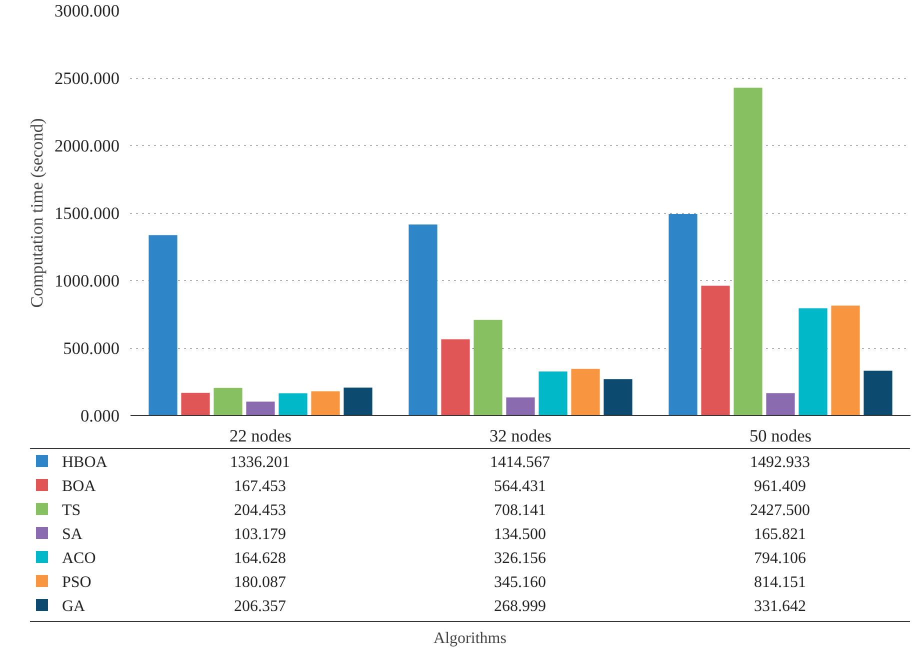 Image resolution: width=916 pixels, height=671 pixels. Describe the element at coordinates (87, 281) in the screenshot. I see `y-tick-label: 1000.000` at that location.